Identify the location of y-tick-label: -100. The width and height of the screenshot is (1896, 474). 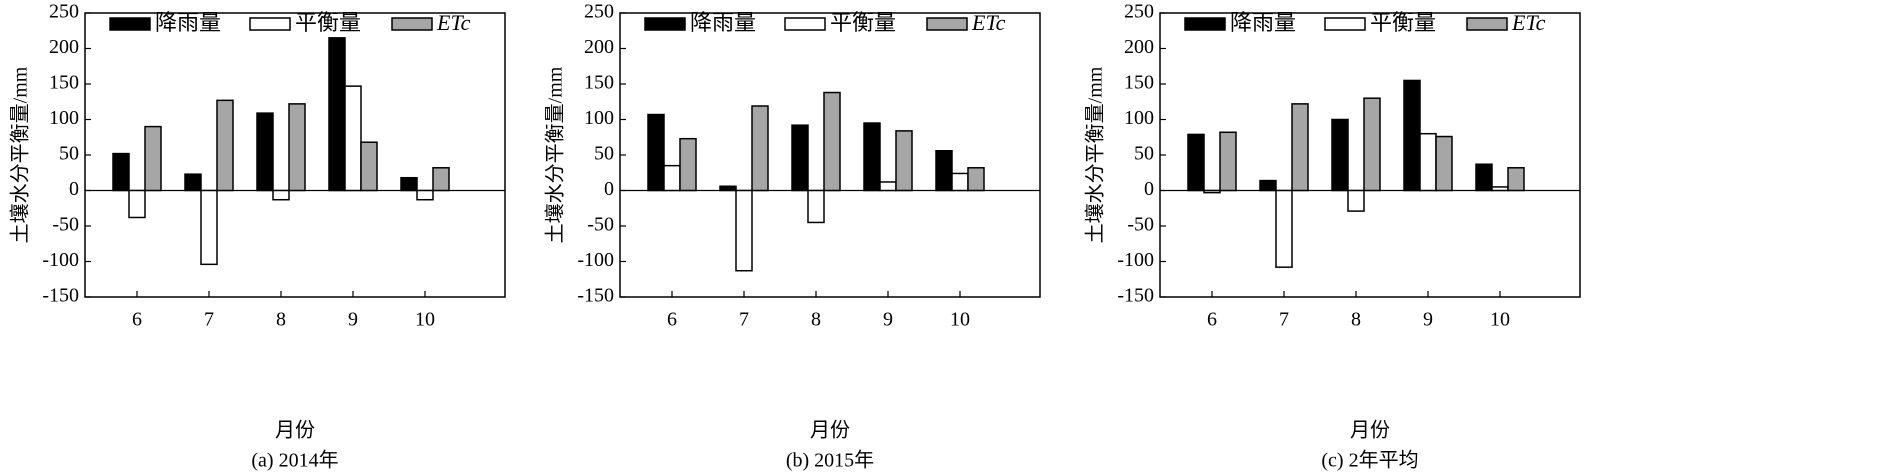
(60, 260).